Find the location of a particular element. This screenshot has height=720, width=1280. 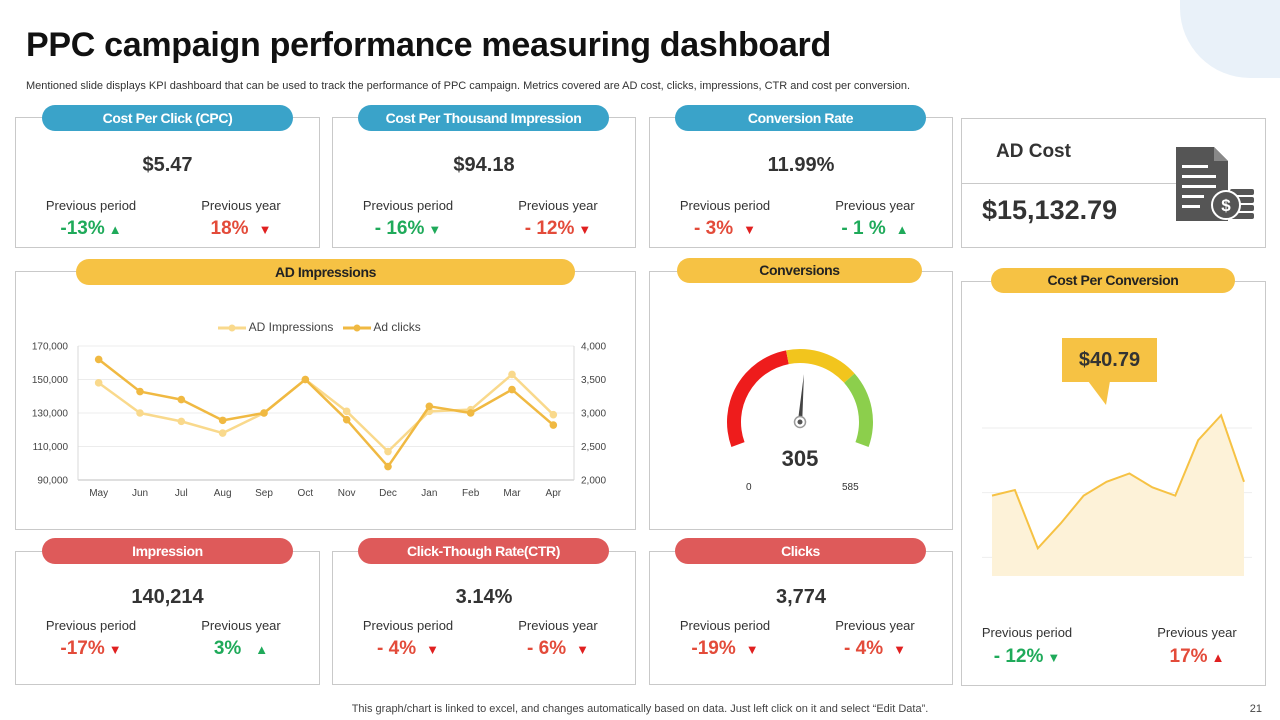

x-tick-label: Mar is located at coordinates (512, 493).